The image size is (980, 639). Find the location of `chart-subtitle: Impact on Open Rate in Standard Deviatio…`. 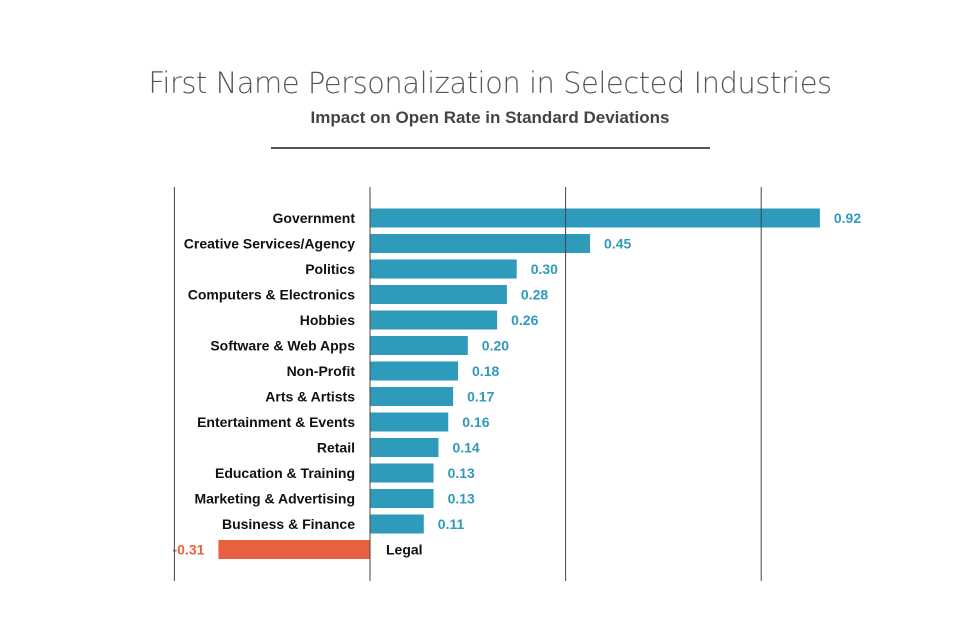

chart-subtitle: Impact on Open Rate in Standard Deviatio… is located at coordinates (490, 117).